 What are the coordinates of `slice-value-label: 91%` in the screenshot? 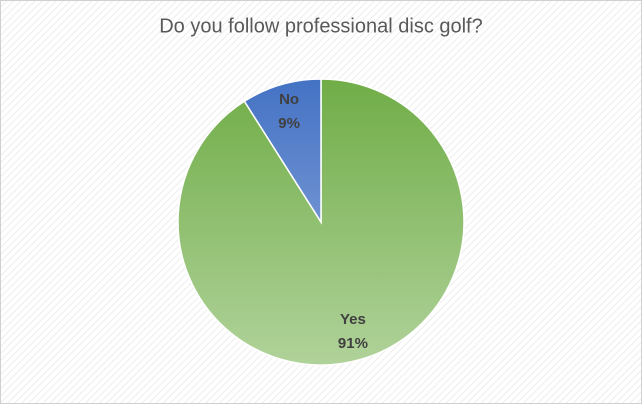 It's located at (353, 343).